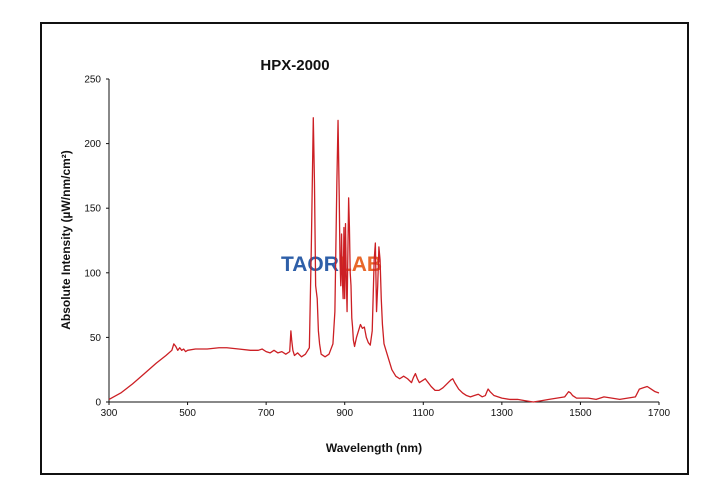 This screenshot has width=724, height=504. I want to click on y-tick-label: 250, so click(92, 80).